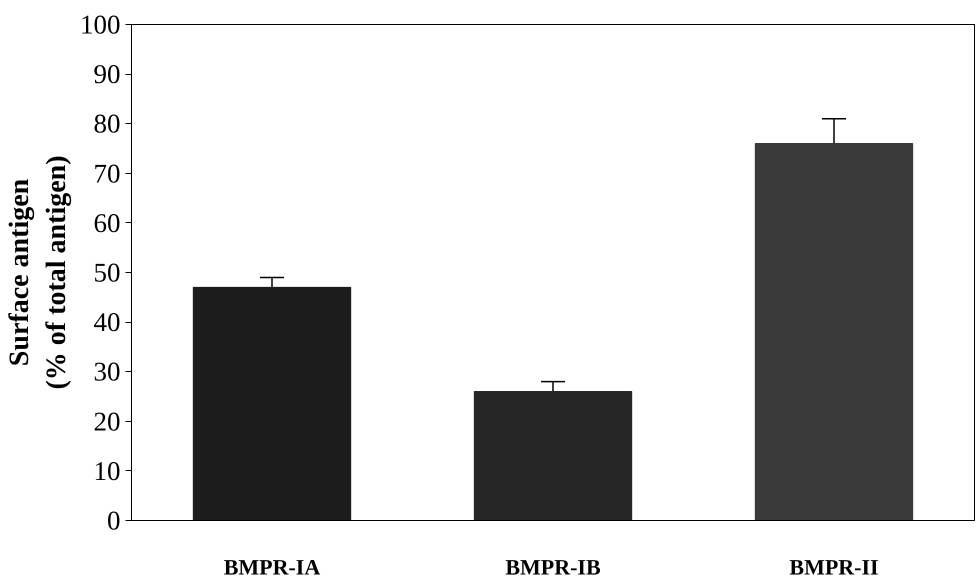  Describe the element at coordinates (107, 471) in the screenshot. I see `y-tick-label: 10` at that location.